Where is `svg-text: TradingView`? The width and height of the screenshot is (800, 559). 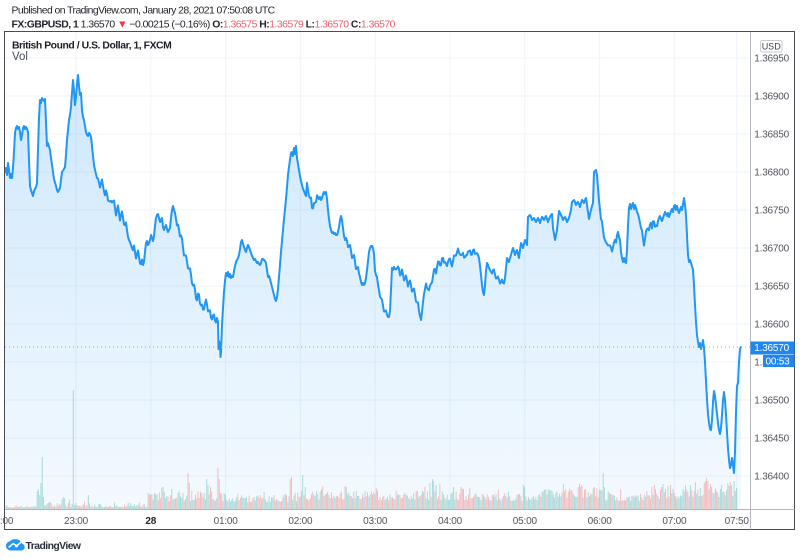
svg-text: TradingView is located at coordinates (54, 546).